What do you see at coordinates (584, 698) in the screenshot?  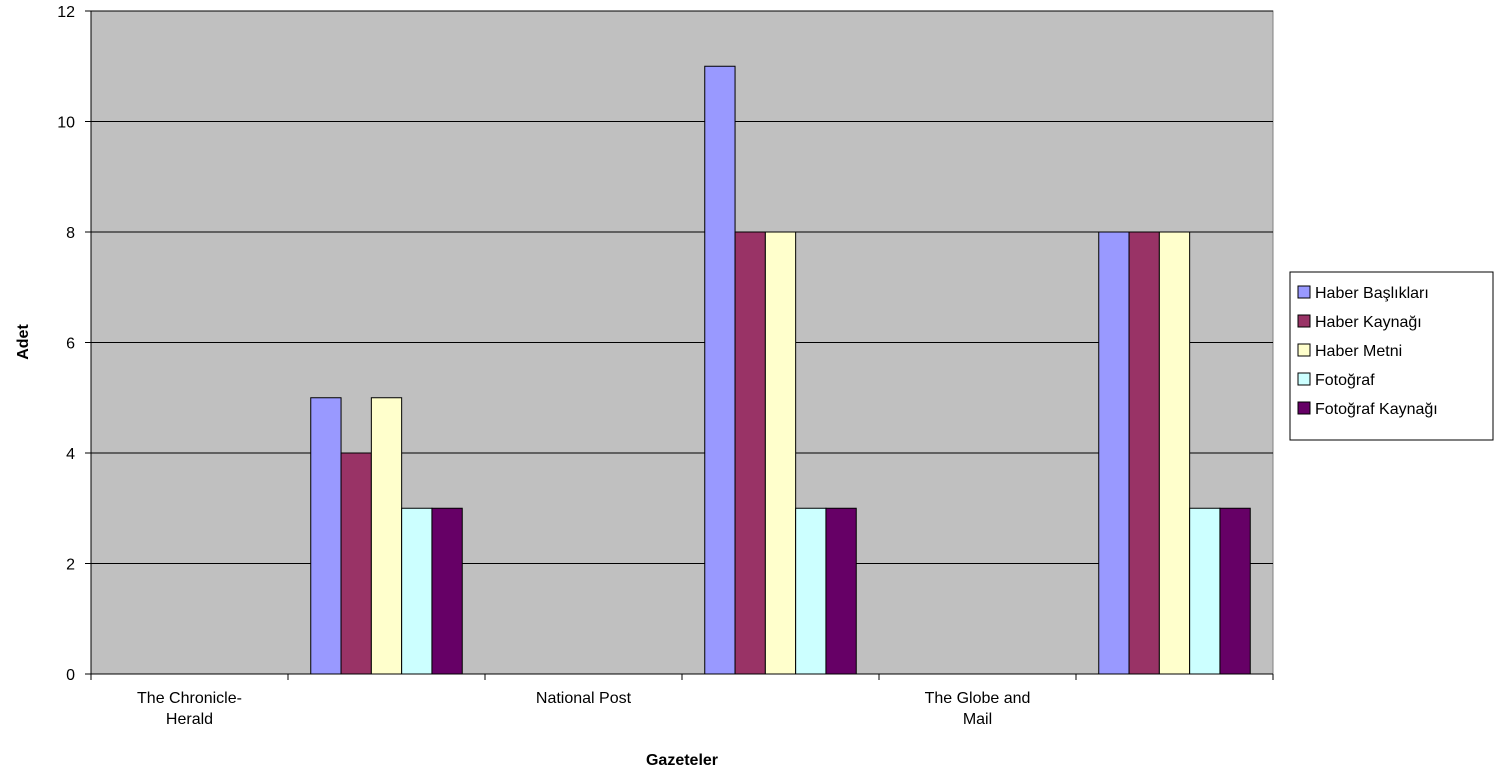 I see `x-tick-label: National Post` at bounding box center [584, 698].